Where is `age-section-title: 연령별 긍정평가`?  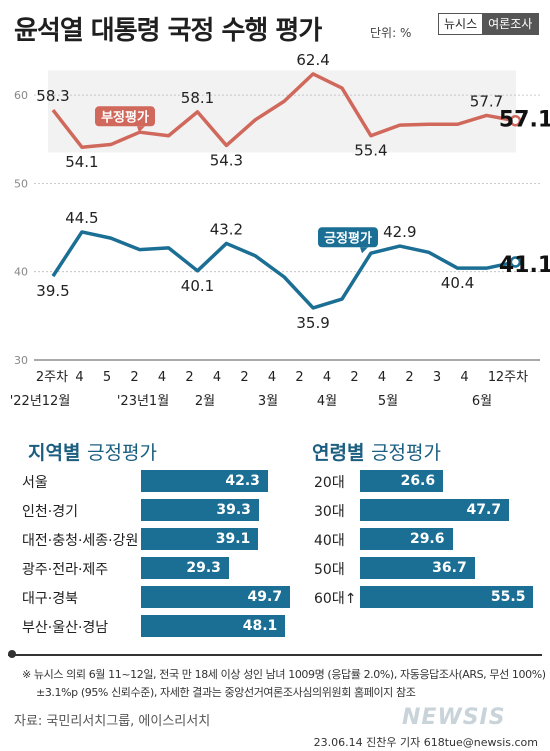
age-section-title: 연령별 긍정평가 is located at coordinates (376, 451).